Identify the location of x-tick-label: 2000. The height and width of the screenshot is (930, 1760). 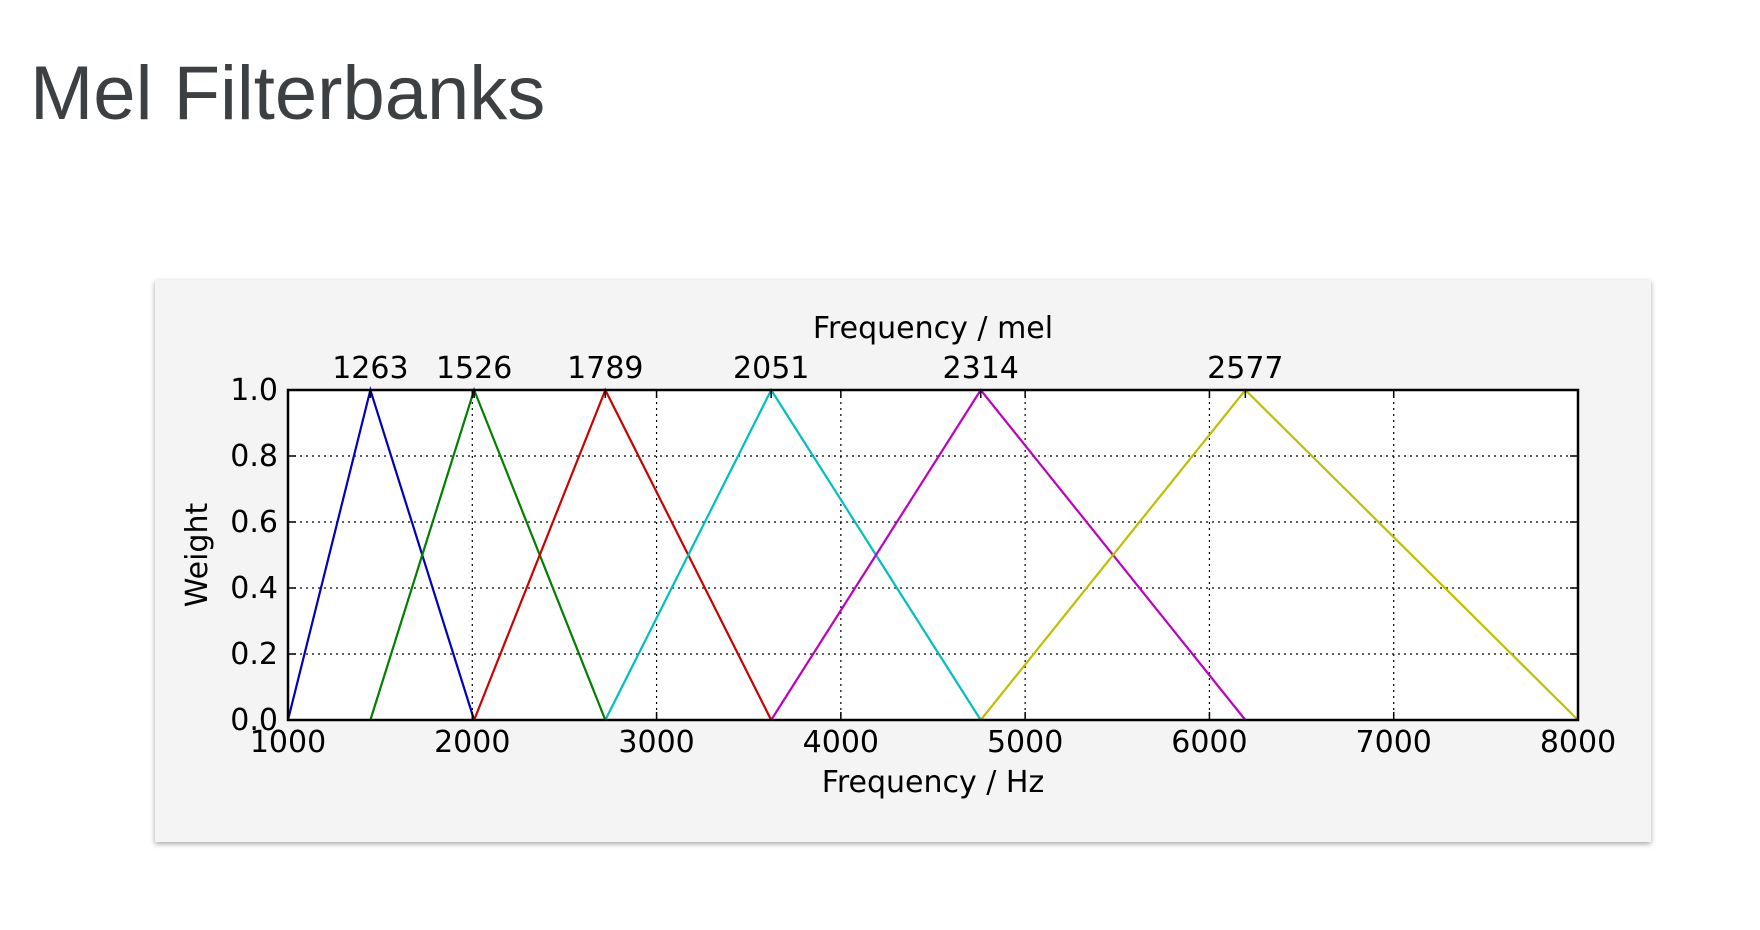
(472, 742).